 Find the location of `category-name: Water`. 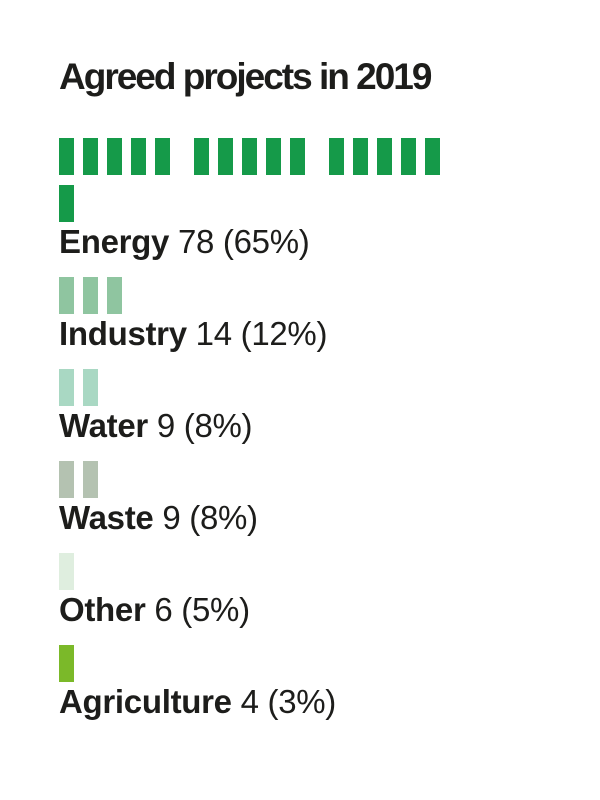

category-name: Water is located at coordinates (103, 425).